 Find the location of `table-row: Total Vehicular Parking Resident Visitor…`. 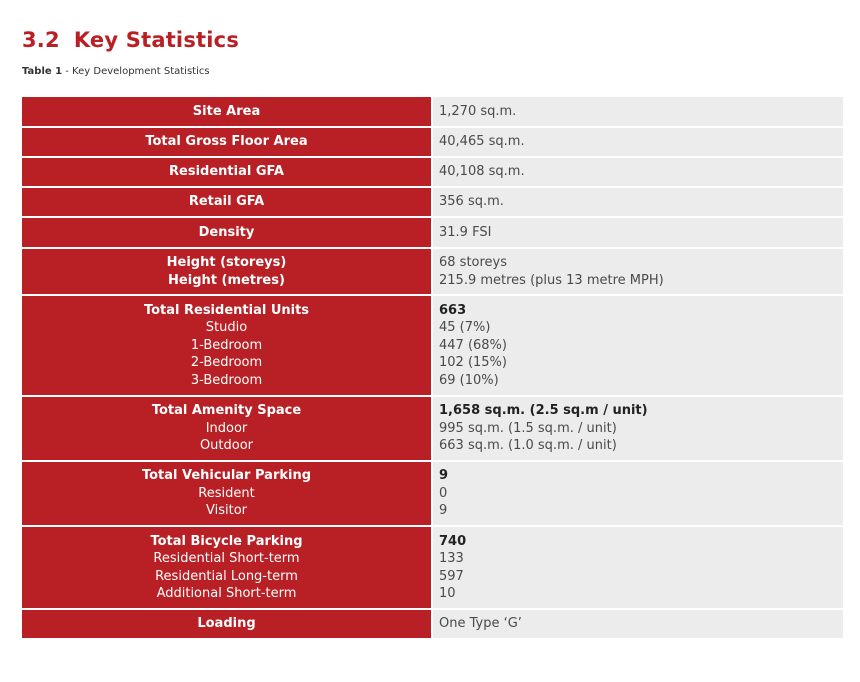

table-row: Total Vehicular Parking Resident Visitor… is located at coordinates (432, 494).